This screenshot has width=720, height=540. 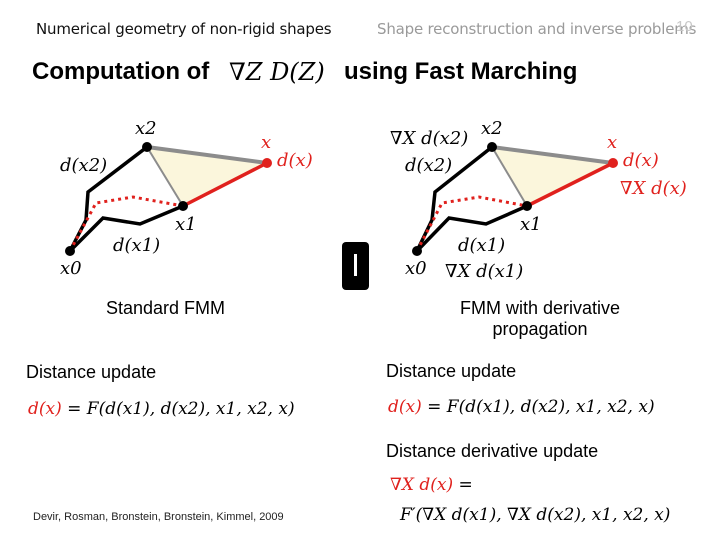 I want to click on right-edge-x2-x, so click(x=552, y=155).